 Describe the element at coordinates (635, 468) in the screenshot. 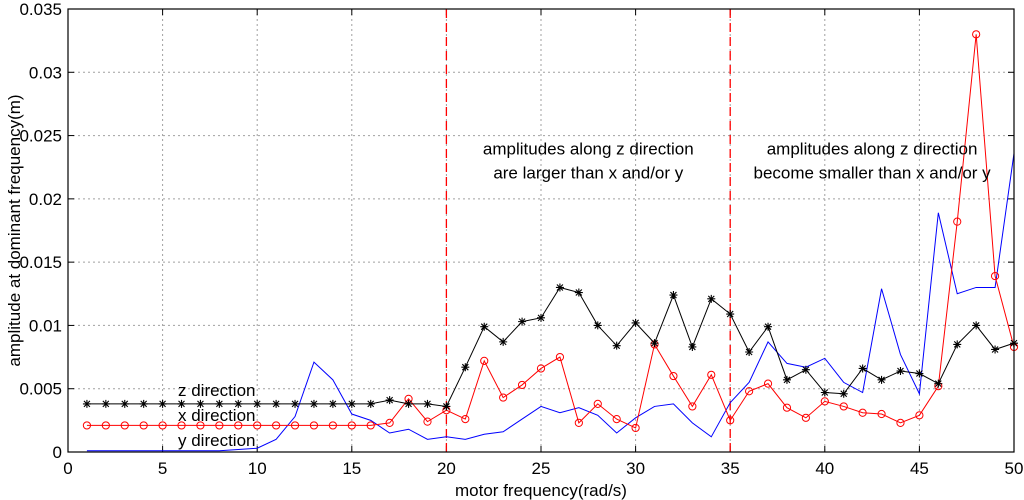

I see `x-tick-label: 30` at that location.